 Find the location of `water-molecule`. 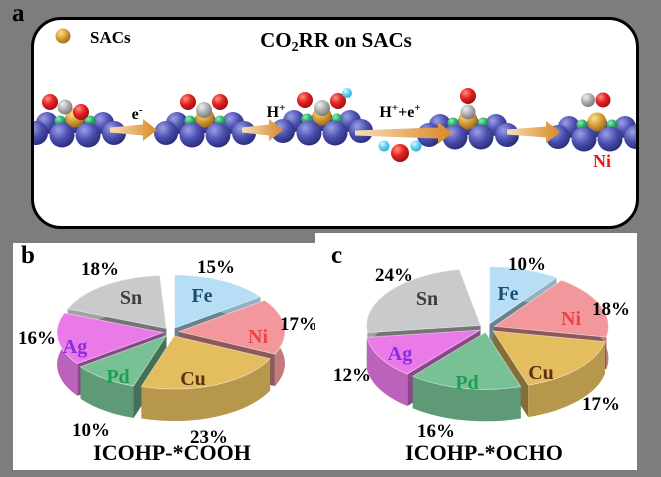

water-molecule is located at coordinates (400, 151).